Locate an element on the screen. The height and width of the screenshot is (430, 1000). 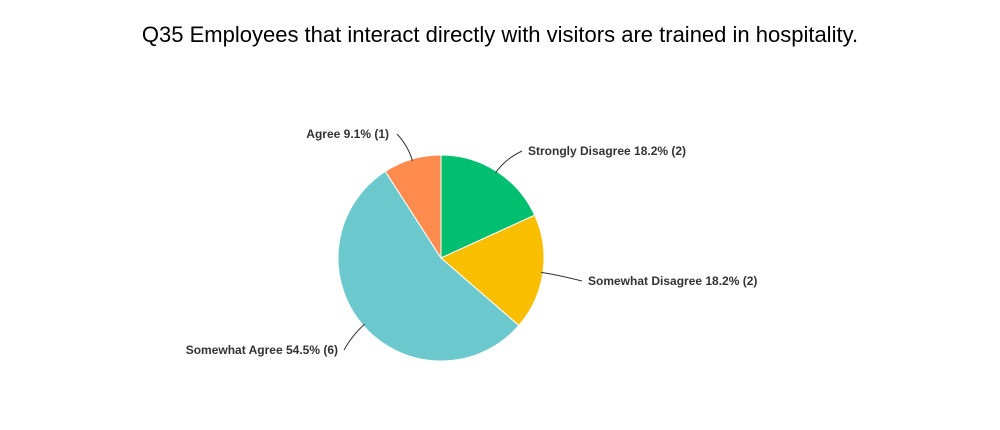
slice-label-agree: Agree 9.1% (1) is located at coordinates (347, 134).